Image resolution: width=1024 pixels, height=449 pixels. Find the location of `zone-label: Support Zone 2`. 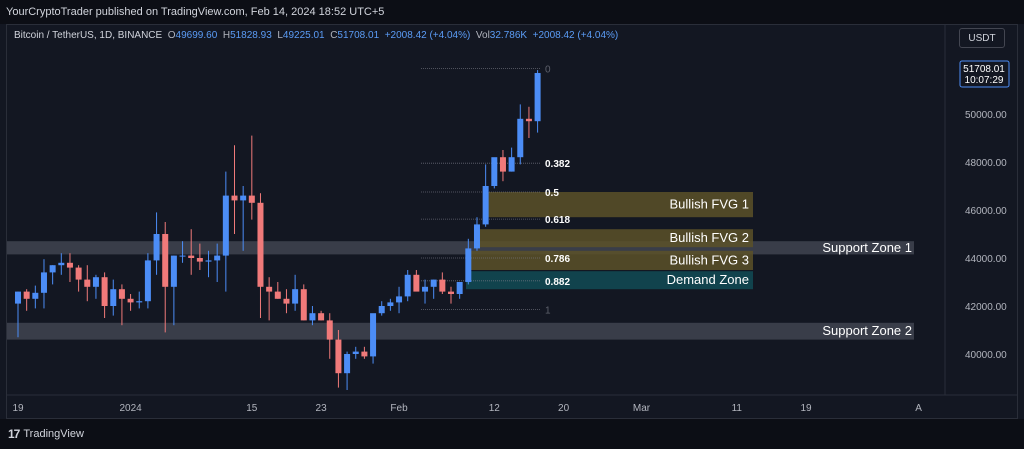

zone-label: Support Zone 2 is located at coordinates (867, 330).